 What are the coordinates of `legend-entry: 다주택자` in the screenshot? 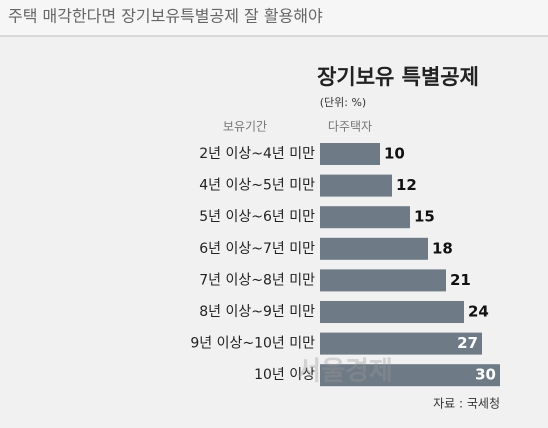 It's located at (350, 127).